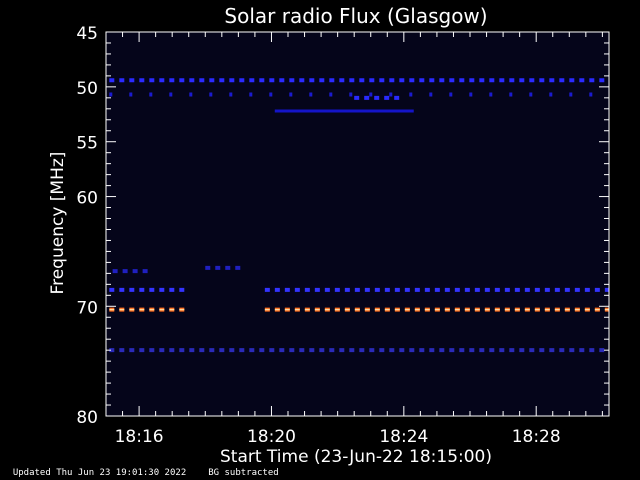 This screenshot has width=640, height=480. Describe the element at coordinates (87, 144) in the screenshot. I see `y-tick-label: 55` at that location.